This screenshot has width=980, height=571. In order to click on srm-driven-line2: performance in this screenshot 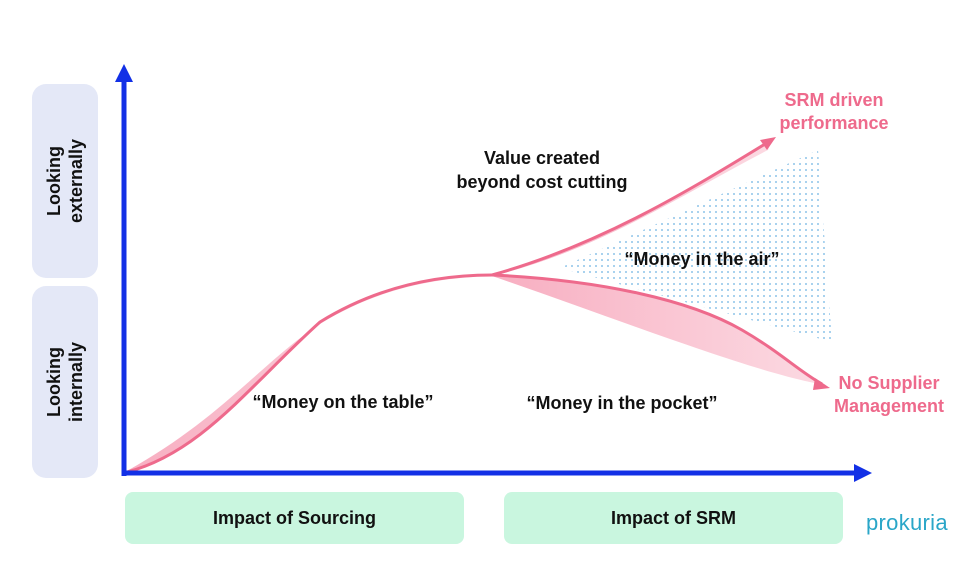, I will do `click(833, 123)`.